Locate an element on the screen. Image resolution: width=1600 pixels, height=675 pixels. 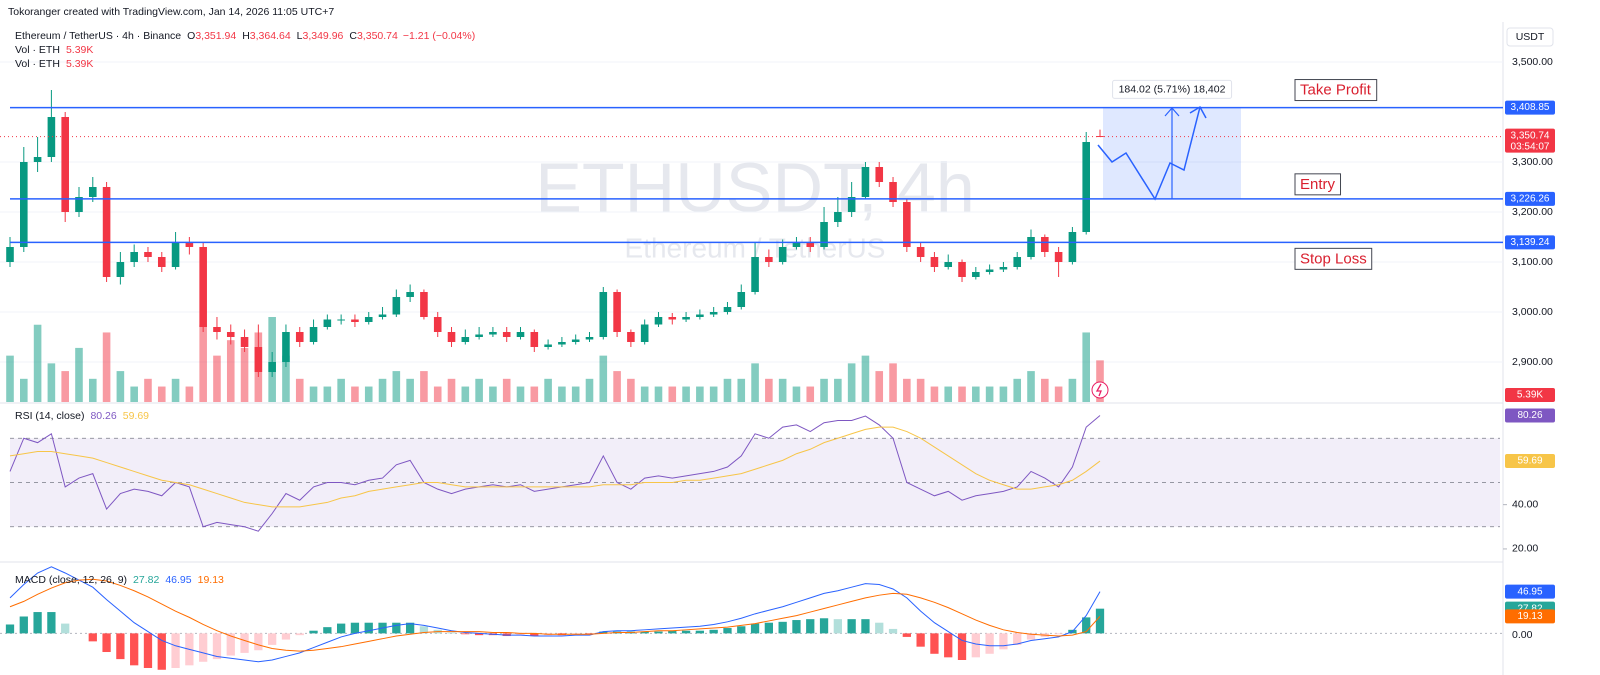
currency-box is located at coordinates (1530, 37).